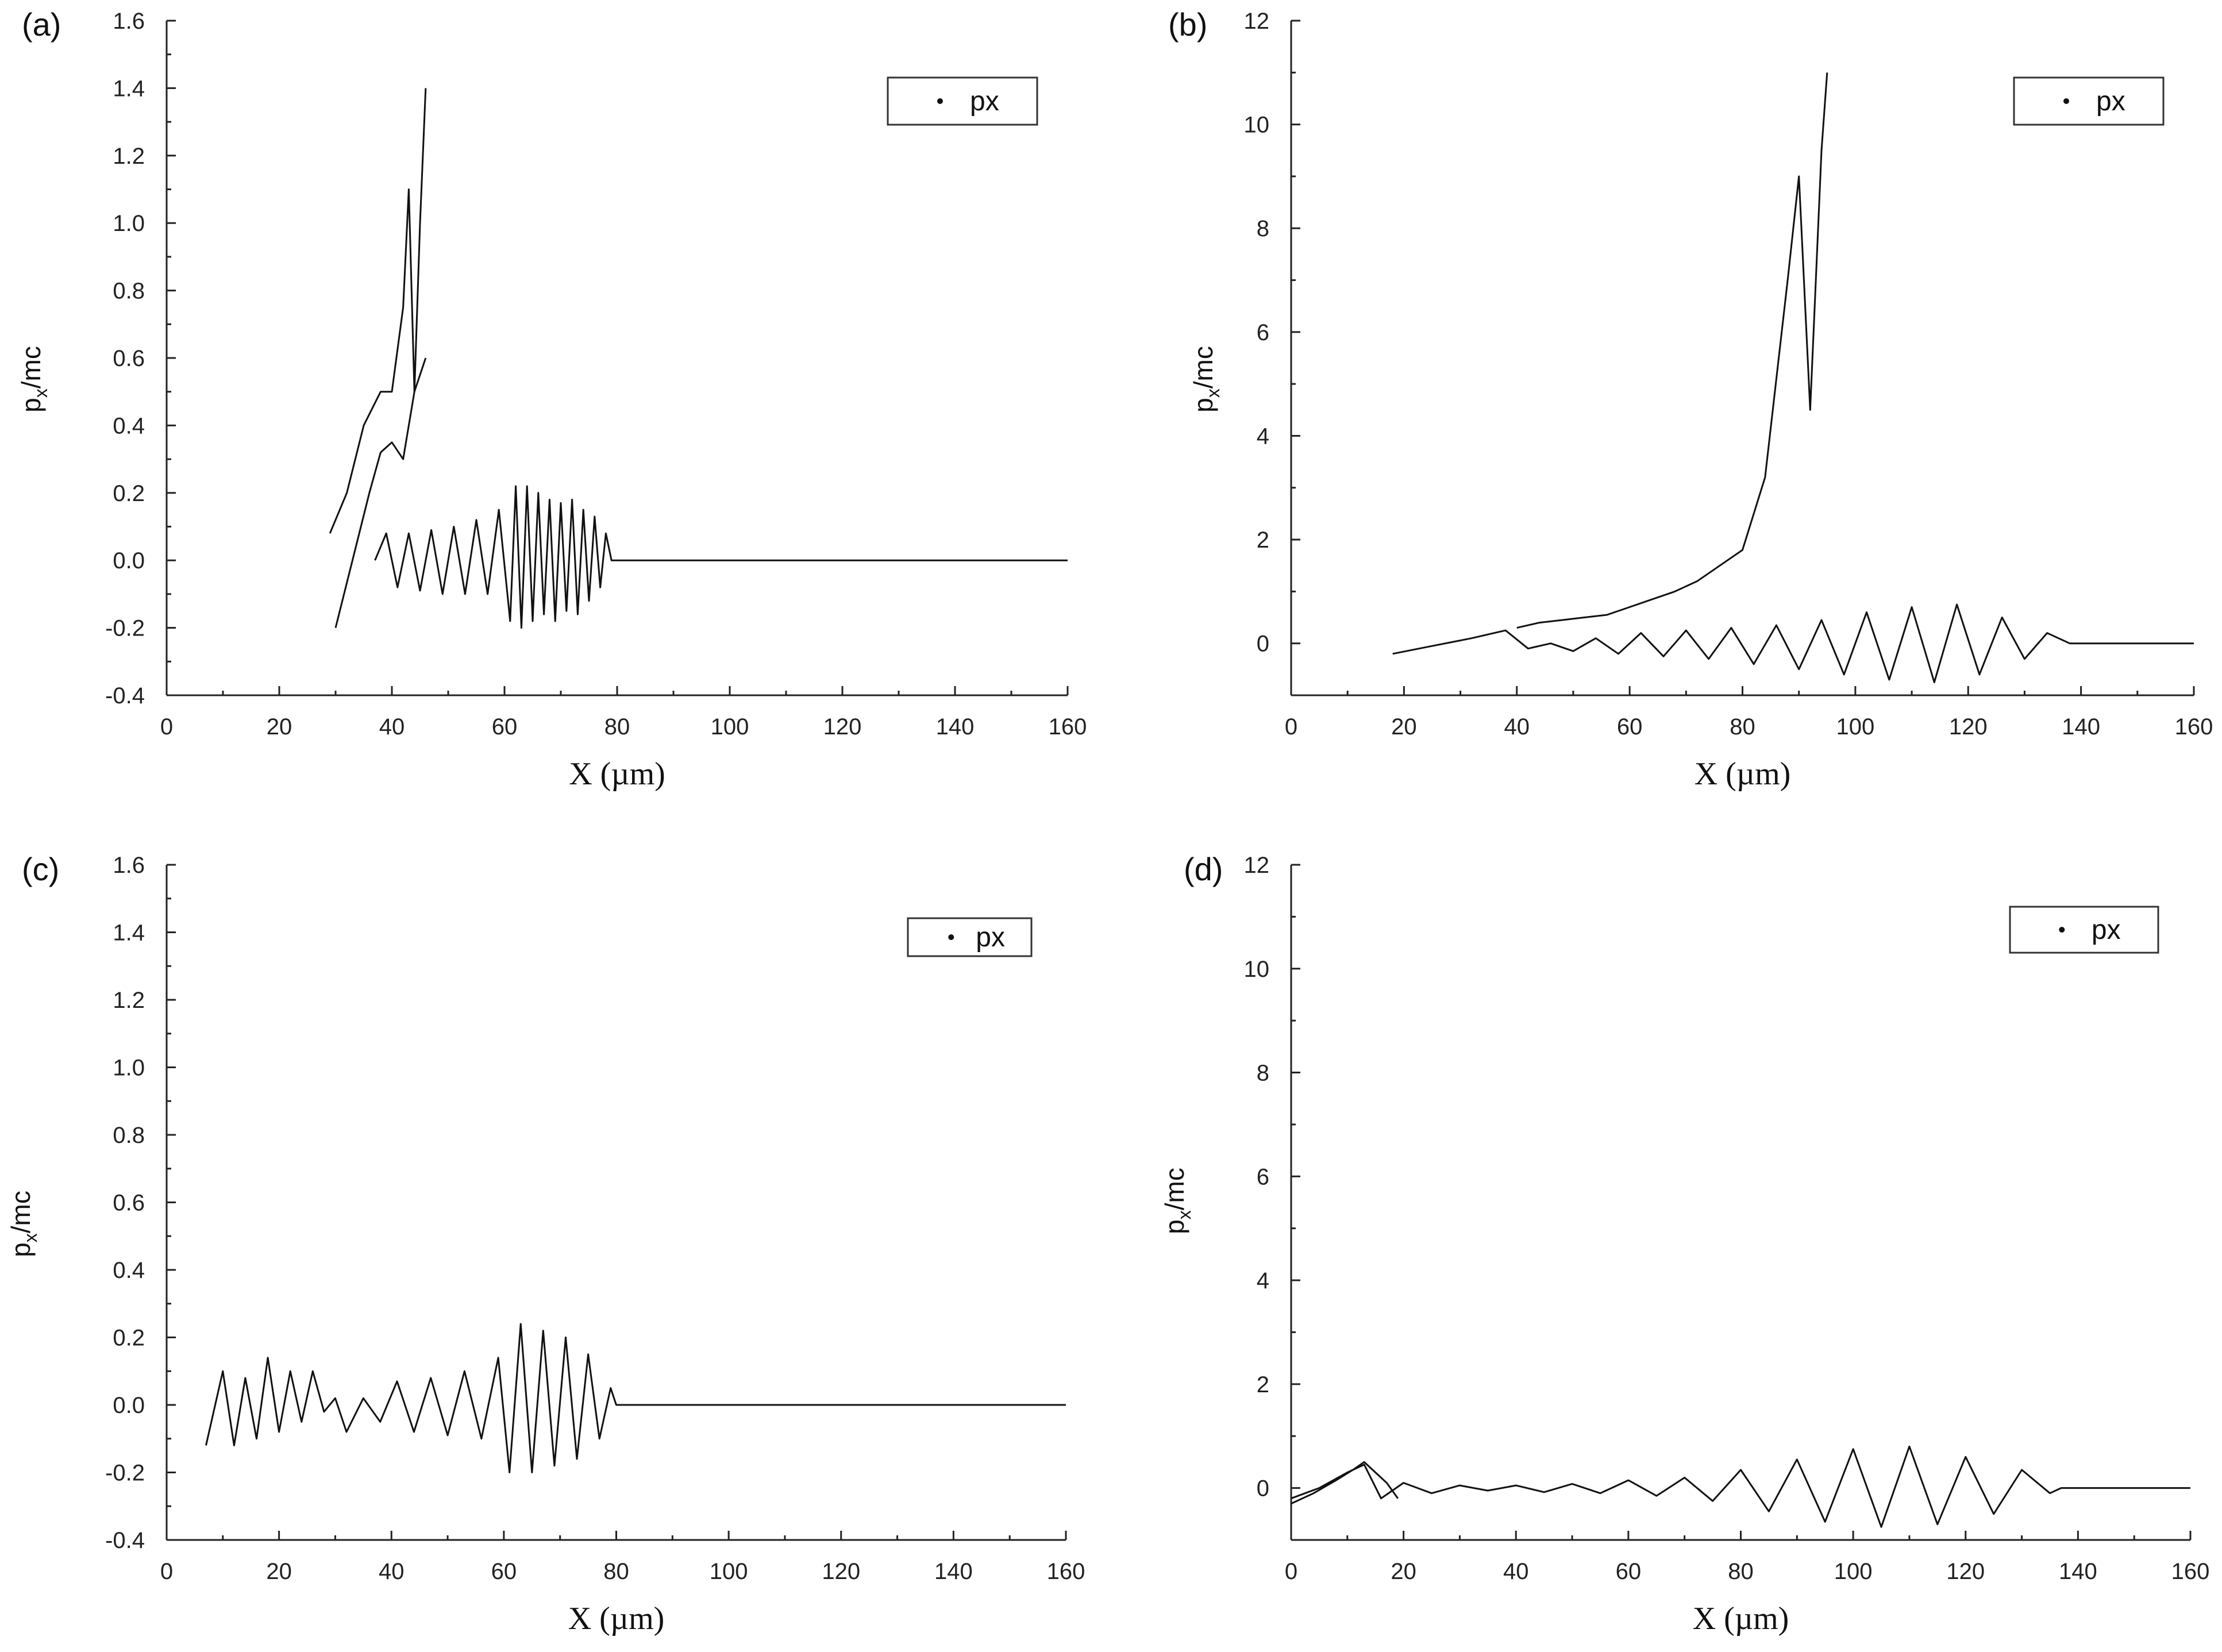 The height and width of the screenshot is (1652, 2222). Describe the element at coordinates (1257, 125) in the screenshot. I see `y-tick-label: 10` at that location.